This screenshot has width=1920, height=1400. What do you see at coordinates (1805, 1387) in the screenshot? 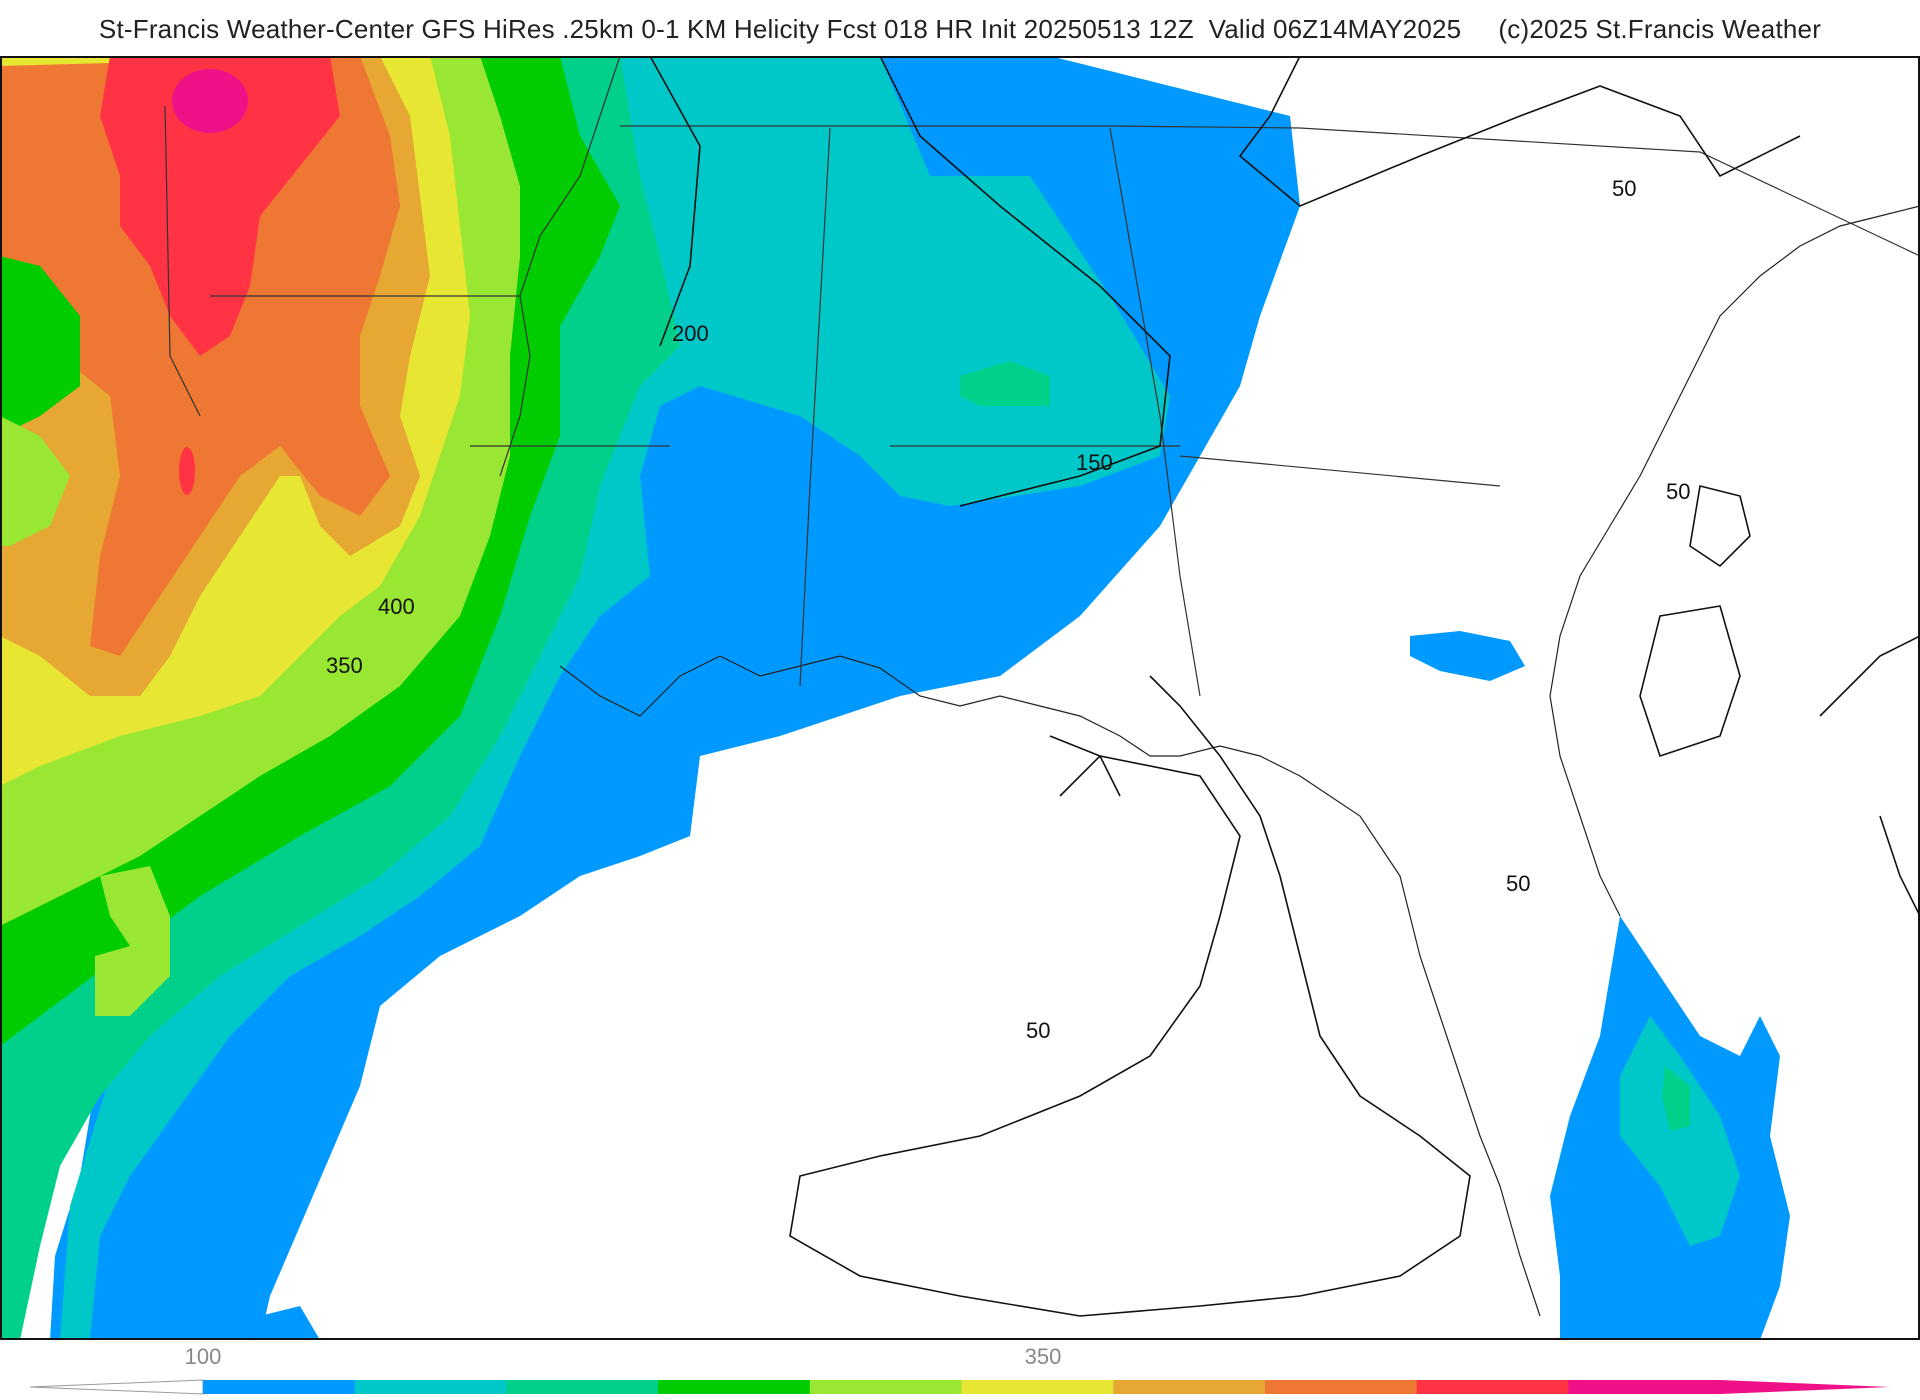
I see `colorbar-high-arrow` at bounding box center [1805, 1387].